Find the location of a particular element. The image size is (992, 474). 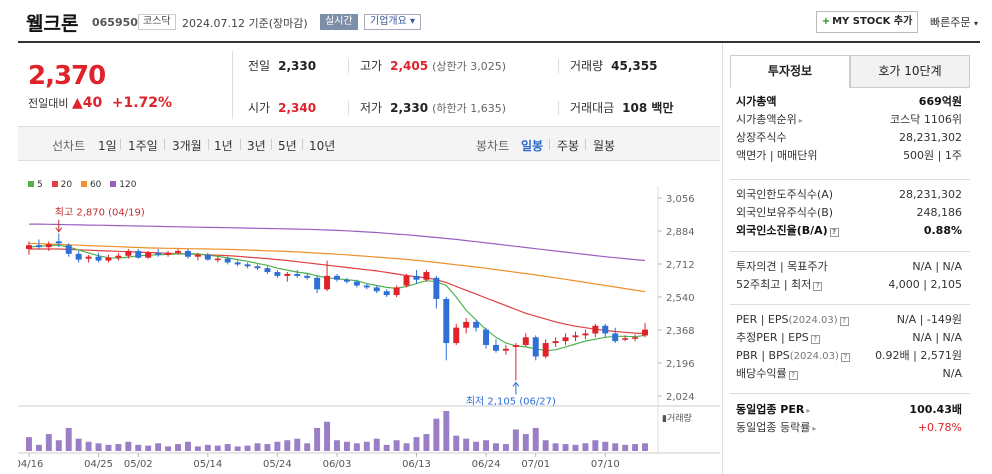

info-row: 외국인한도주식수(A) 28,231,302 is located at coordinates (850, 195).